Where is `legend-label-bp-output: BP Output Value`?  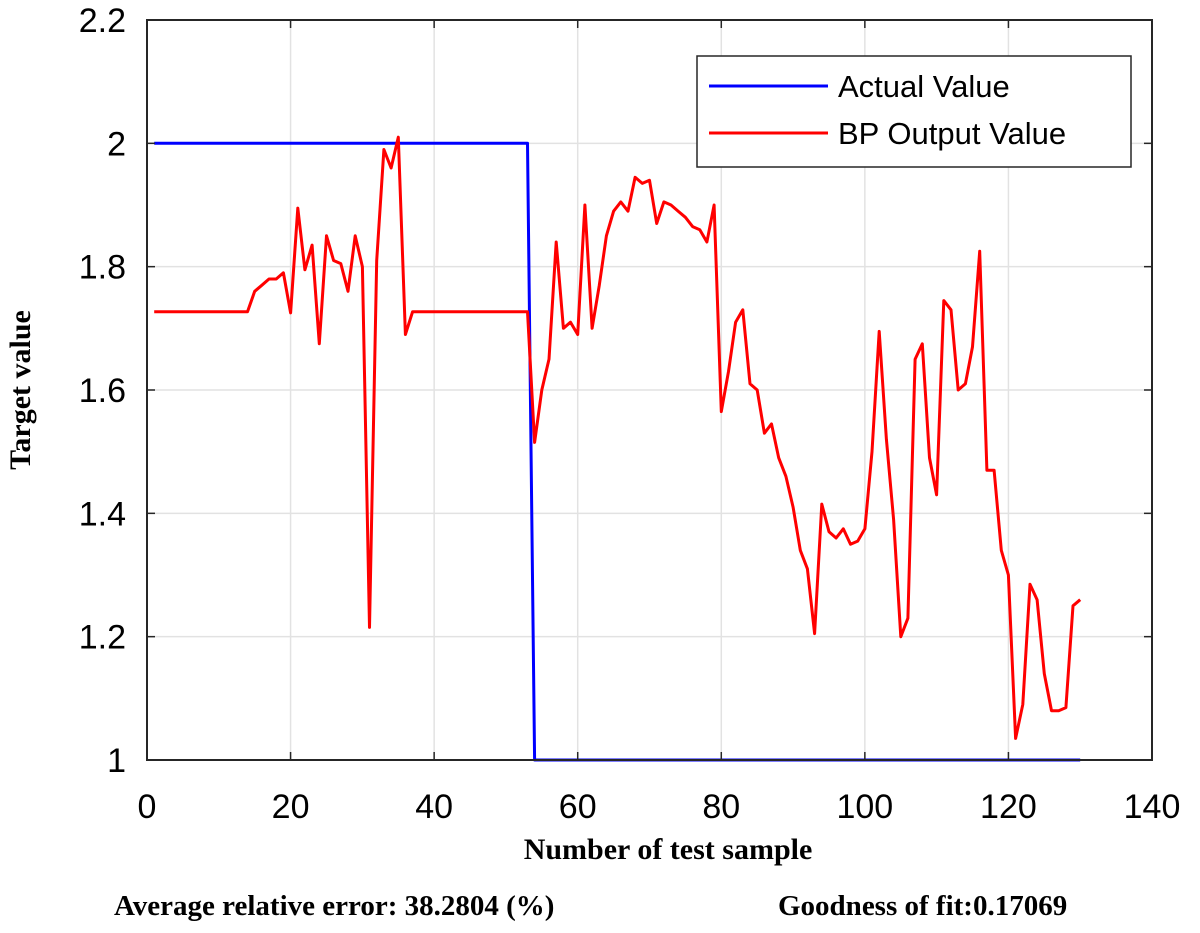
legend-label-bp-output: BP Output Value is located at coordinates (952, 133).